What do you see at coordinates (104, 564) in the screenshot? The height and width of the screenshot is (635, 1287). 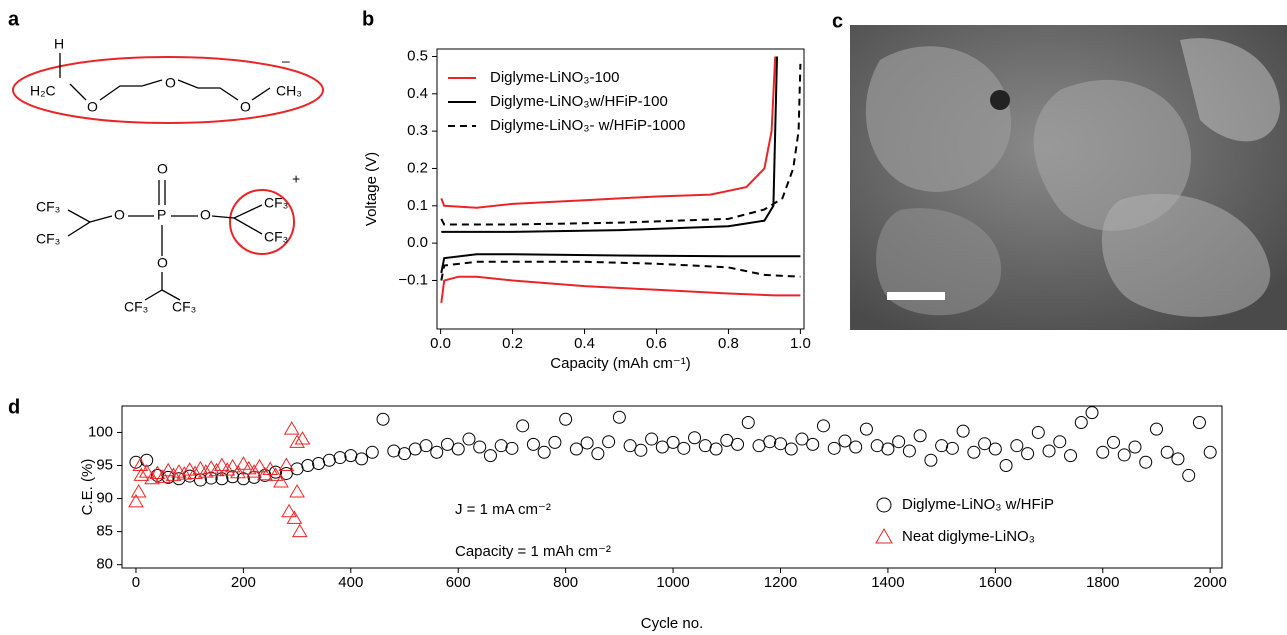 I see `y-tick-label: 80` at bounding box center [104, 564].